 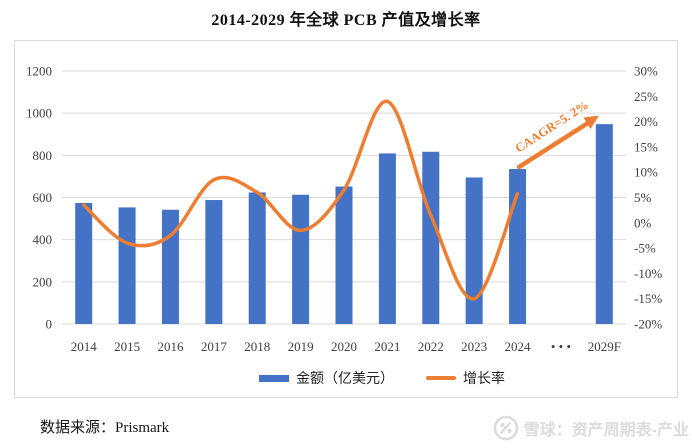 I want to click on legend-label-amount: 金额（亿美元）, so click(x=345, y=379).